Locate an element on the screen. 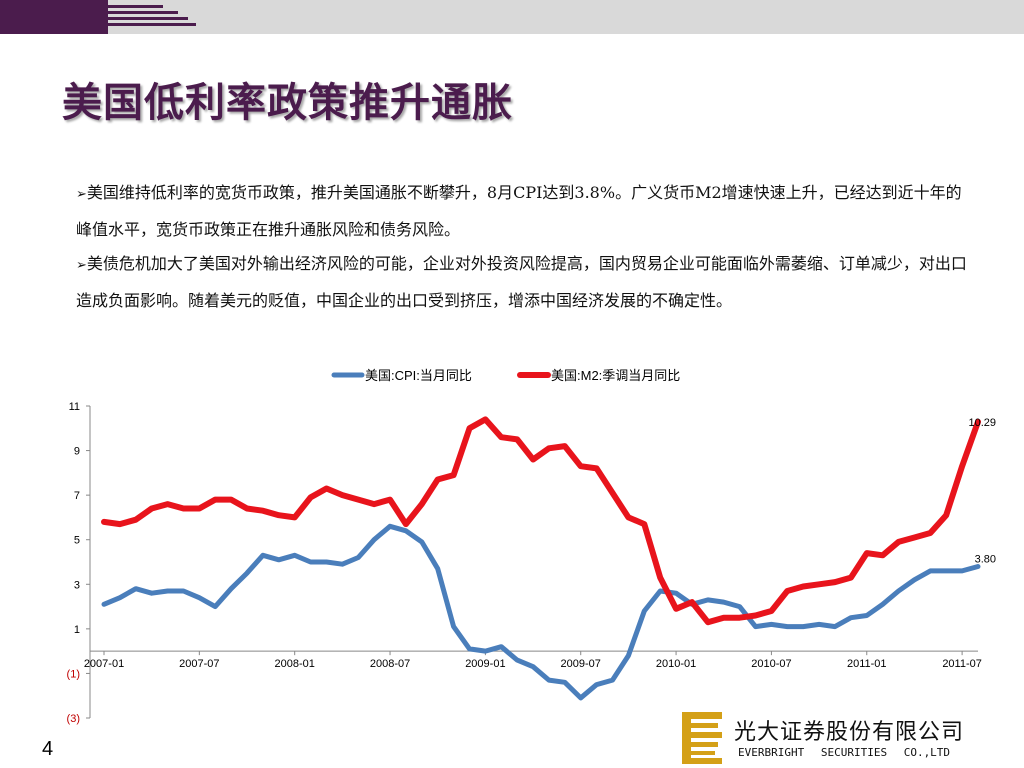 Image resolution: width=1024 pixels, height=768 pixels. x-tick-label: 2007-01 is located at coordinates (104, 664).